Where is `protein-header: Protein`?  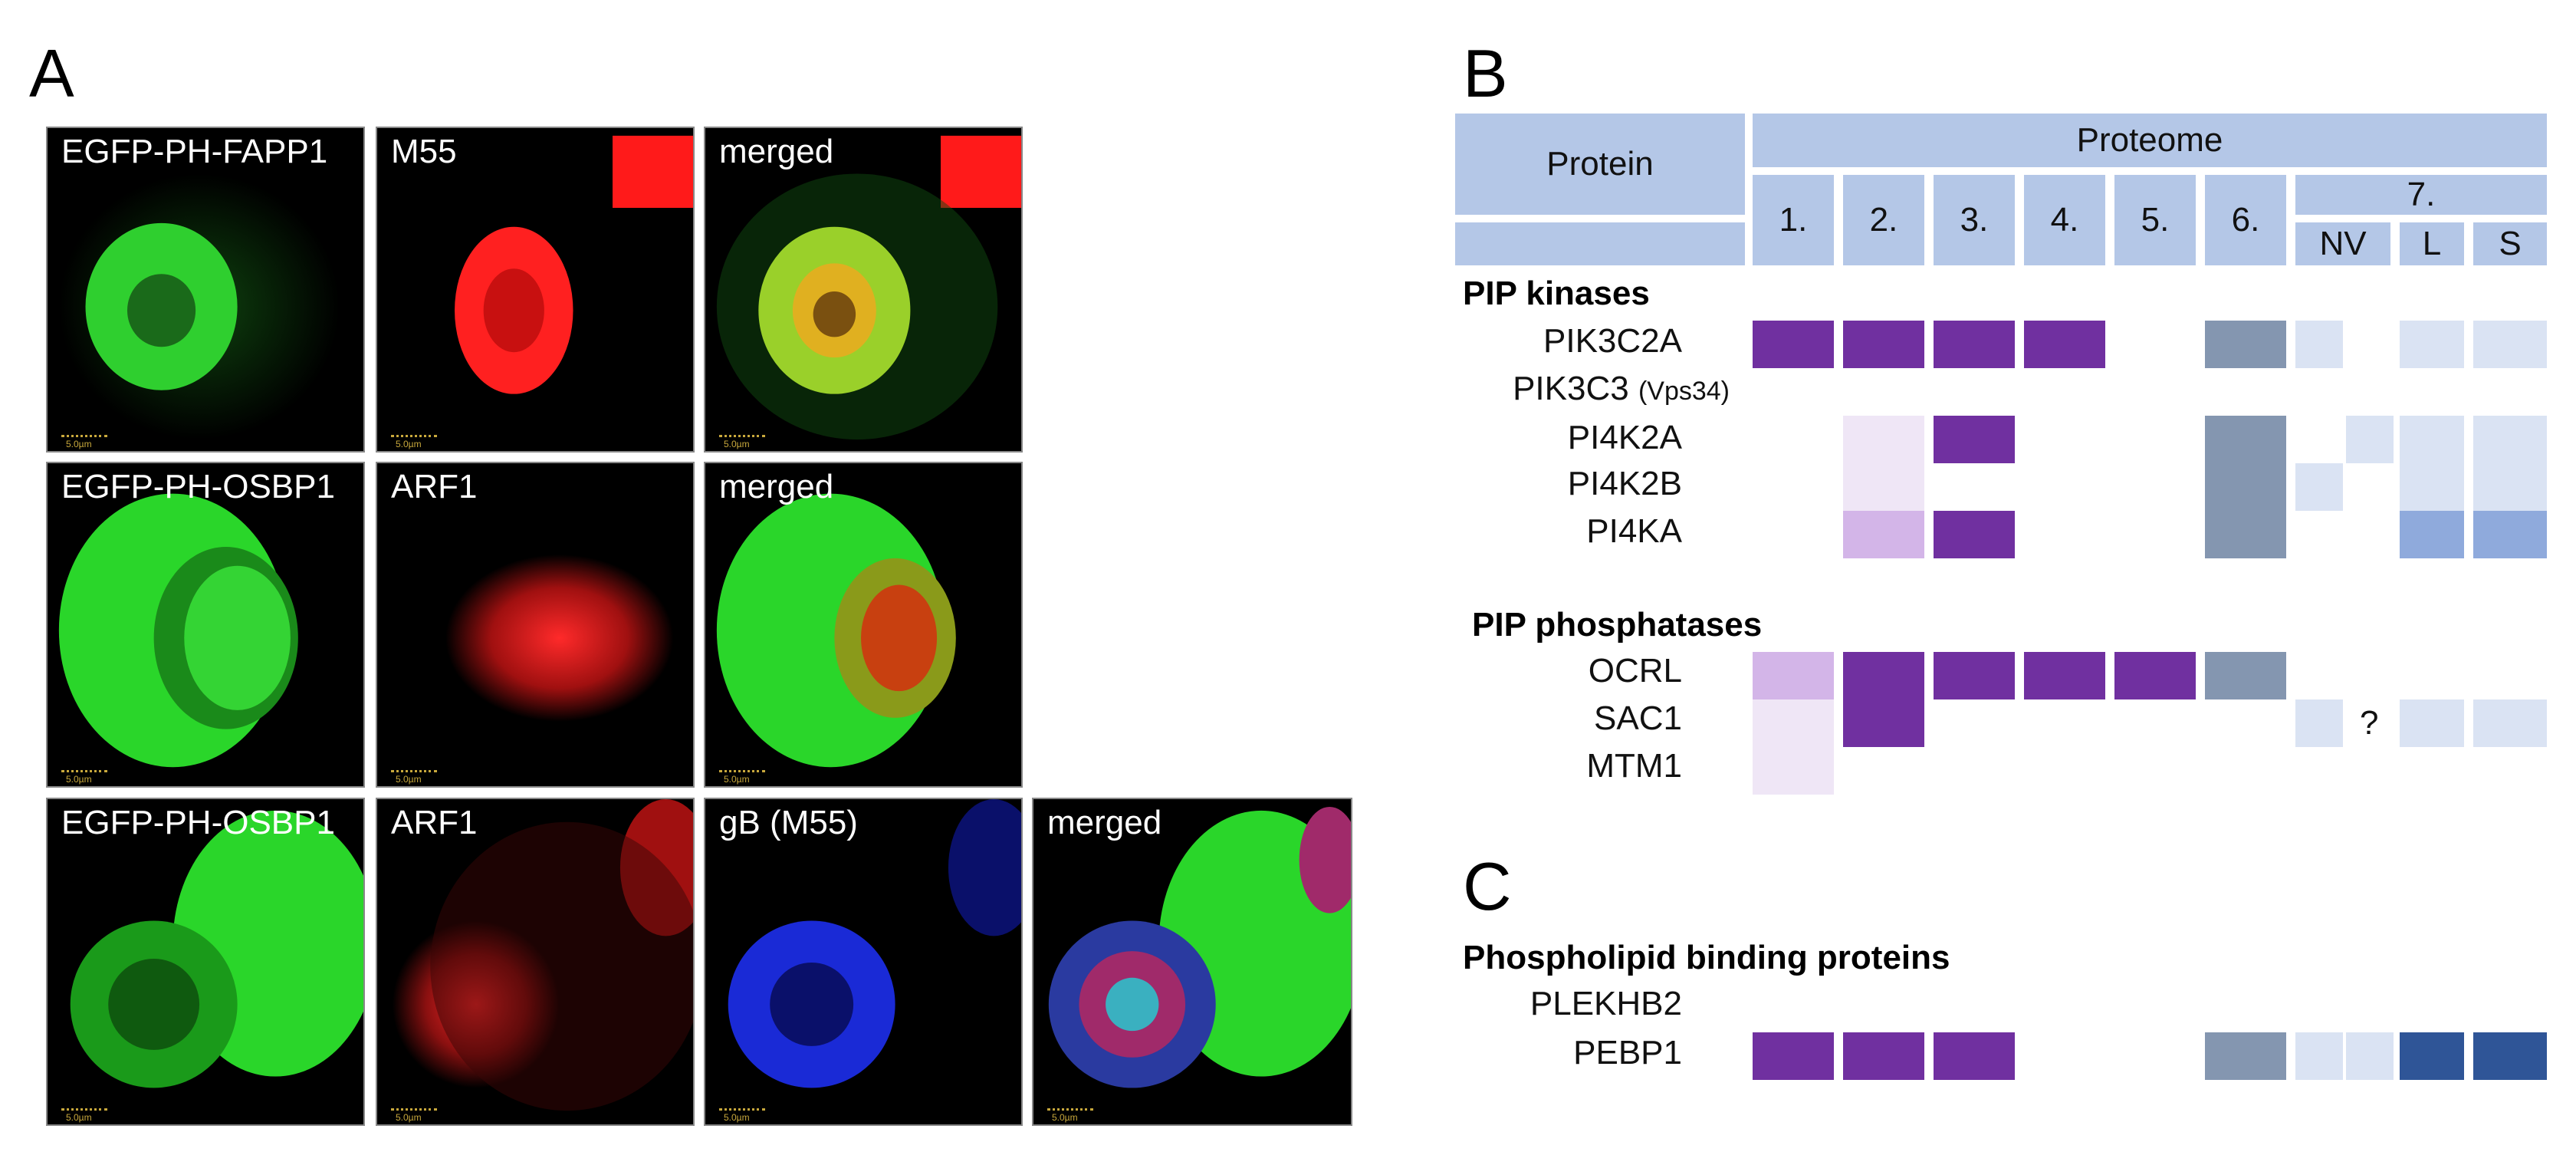
protein-header: Protein is located at coordinates (1600, 164).